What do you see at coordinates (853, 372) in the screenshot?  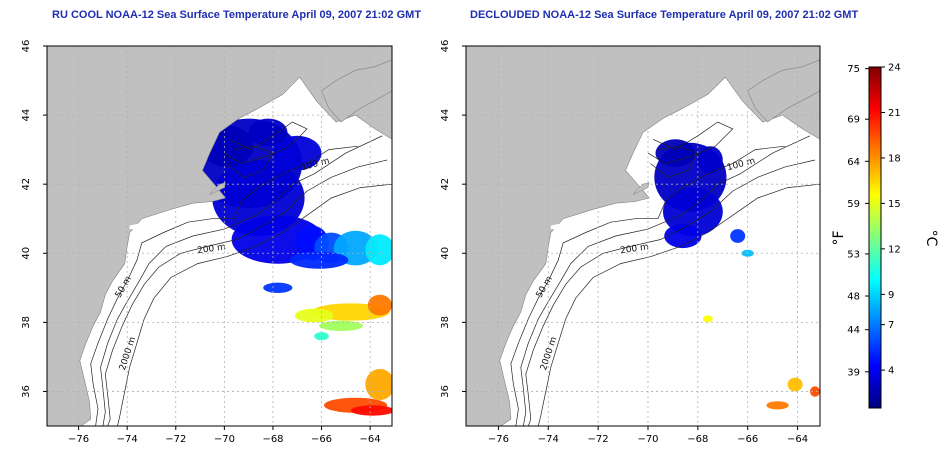 I see `fahrenheit-tick-label: 39` at bounding box center [853, 372].